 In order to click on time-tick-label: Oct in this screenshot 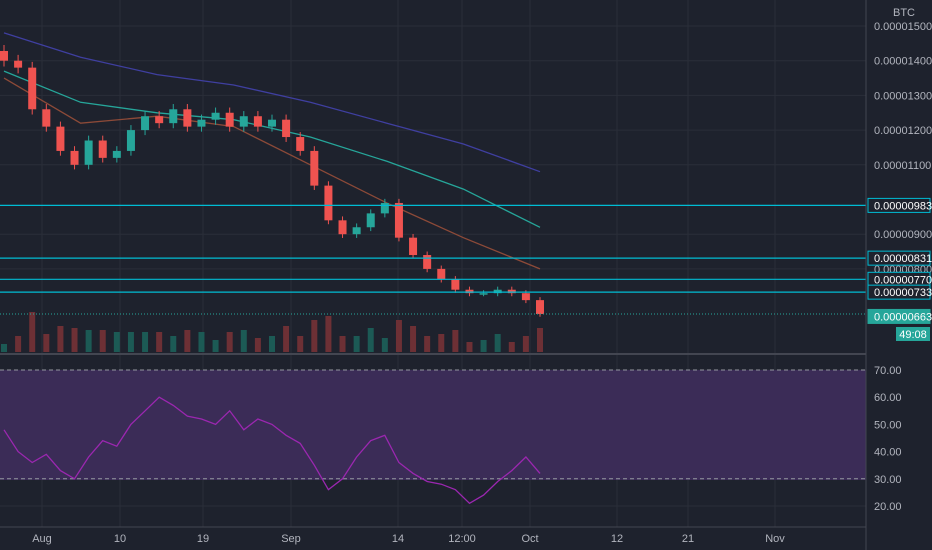, I will do `click(529, 539)`.